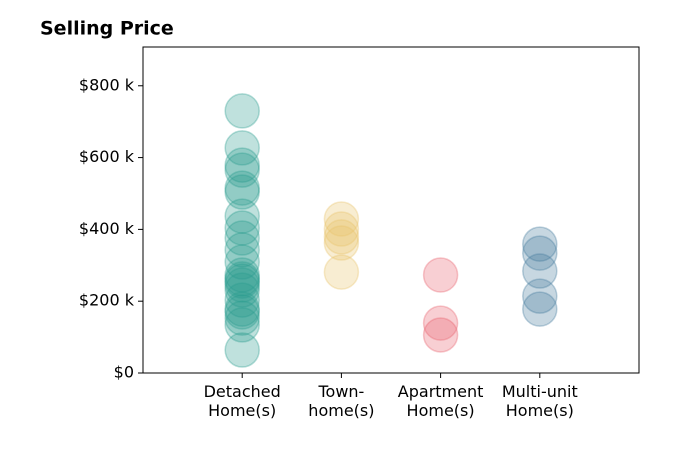  I want to click on chart-title: Selling Price, so click(107, 29).